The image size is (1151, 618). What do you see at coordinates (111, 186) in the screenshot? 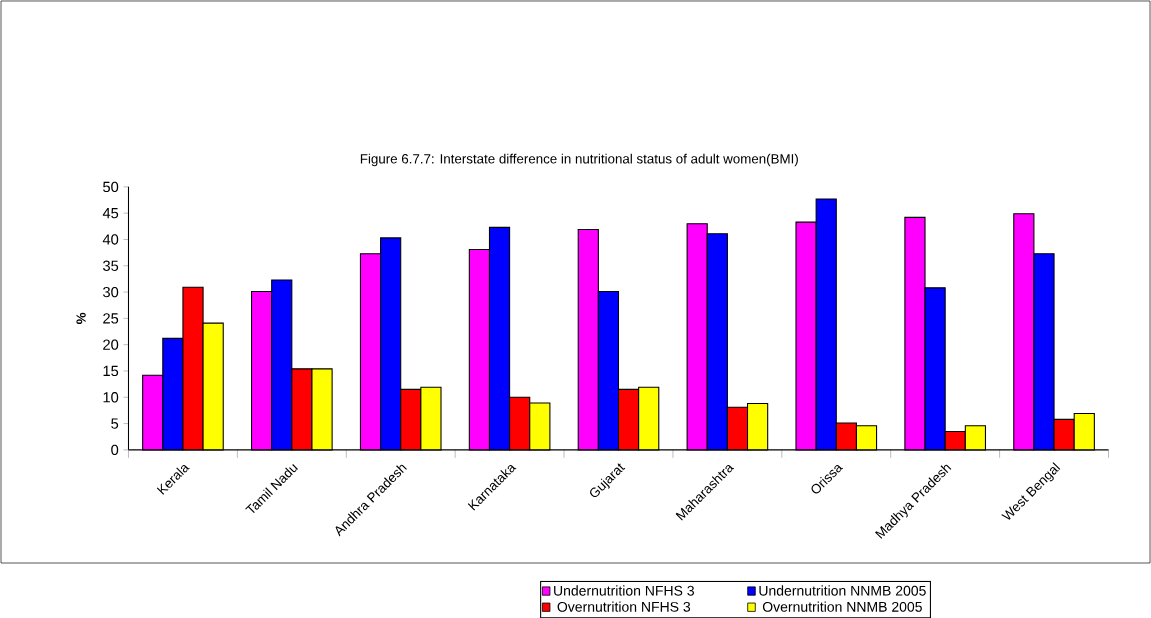
I see `y-tick-label: 50` at bounding box center [111, 186].